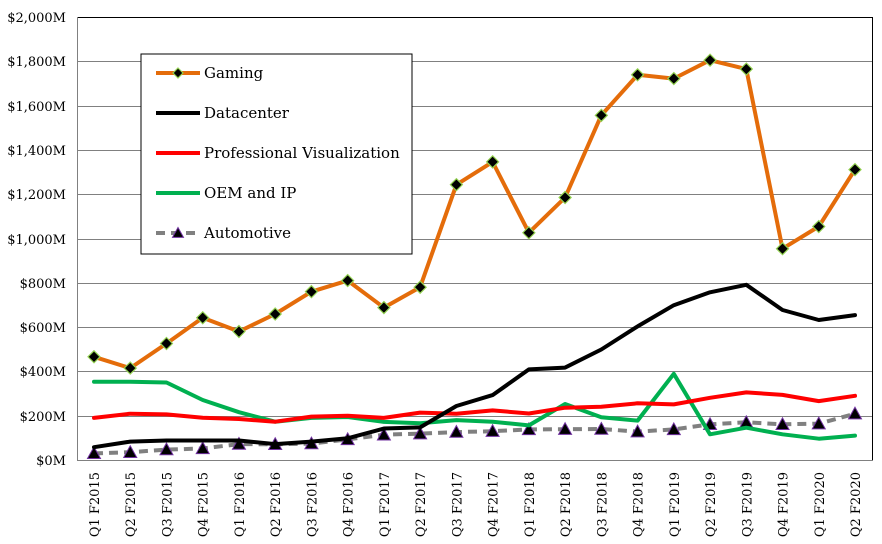  I want to click on legend-label-datacenter: Datacenter, so click(247, 113).